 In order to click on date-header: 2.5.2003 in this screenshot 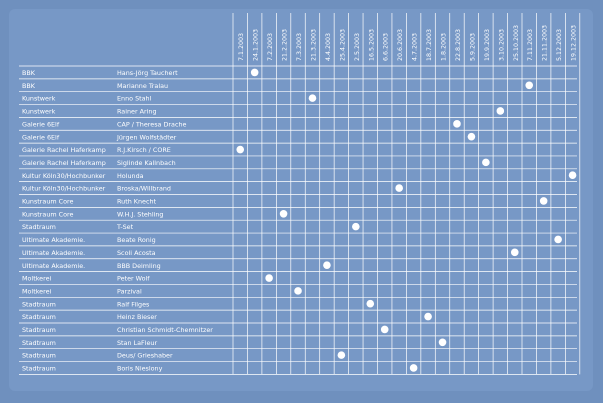, I will do `click(357, 47)`.